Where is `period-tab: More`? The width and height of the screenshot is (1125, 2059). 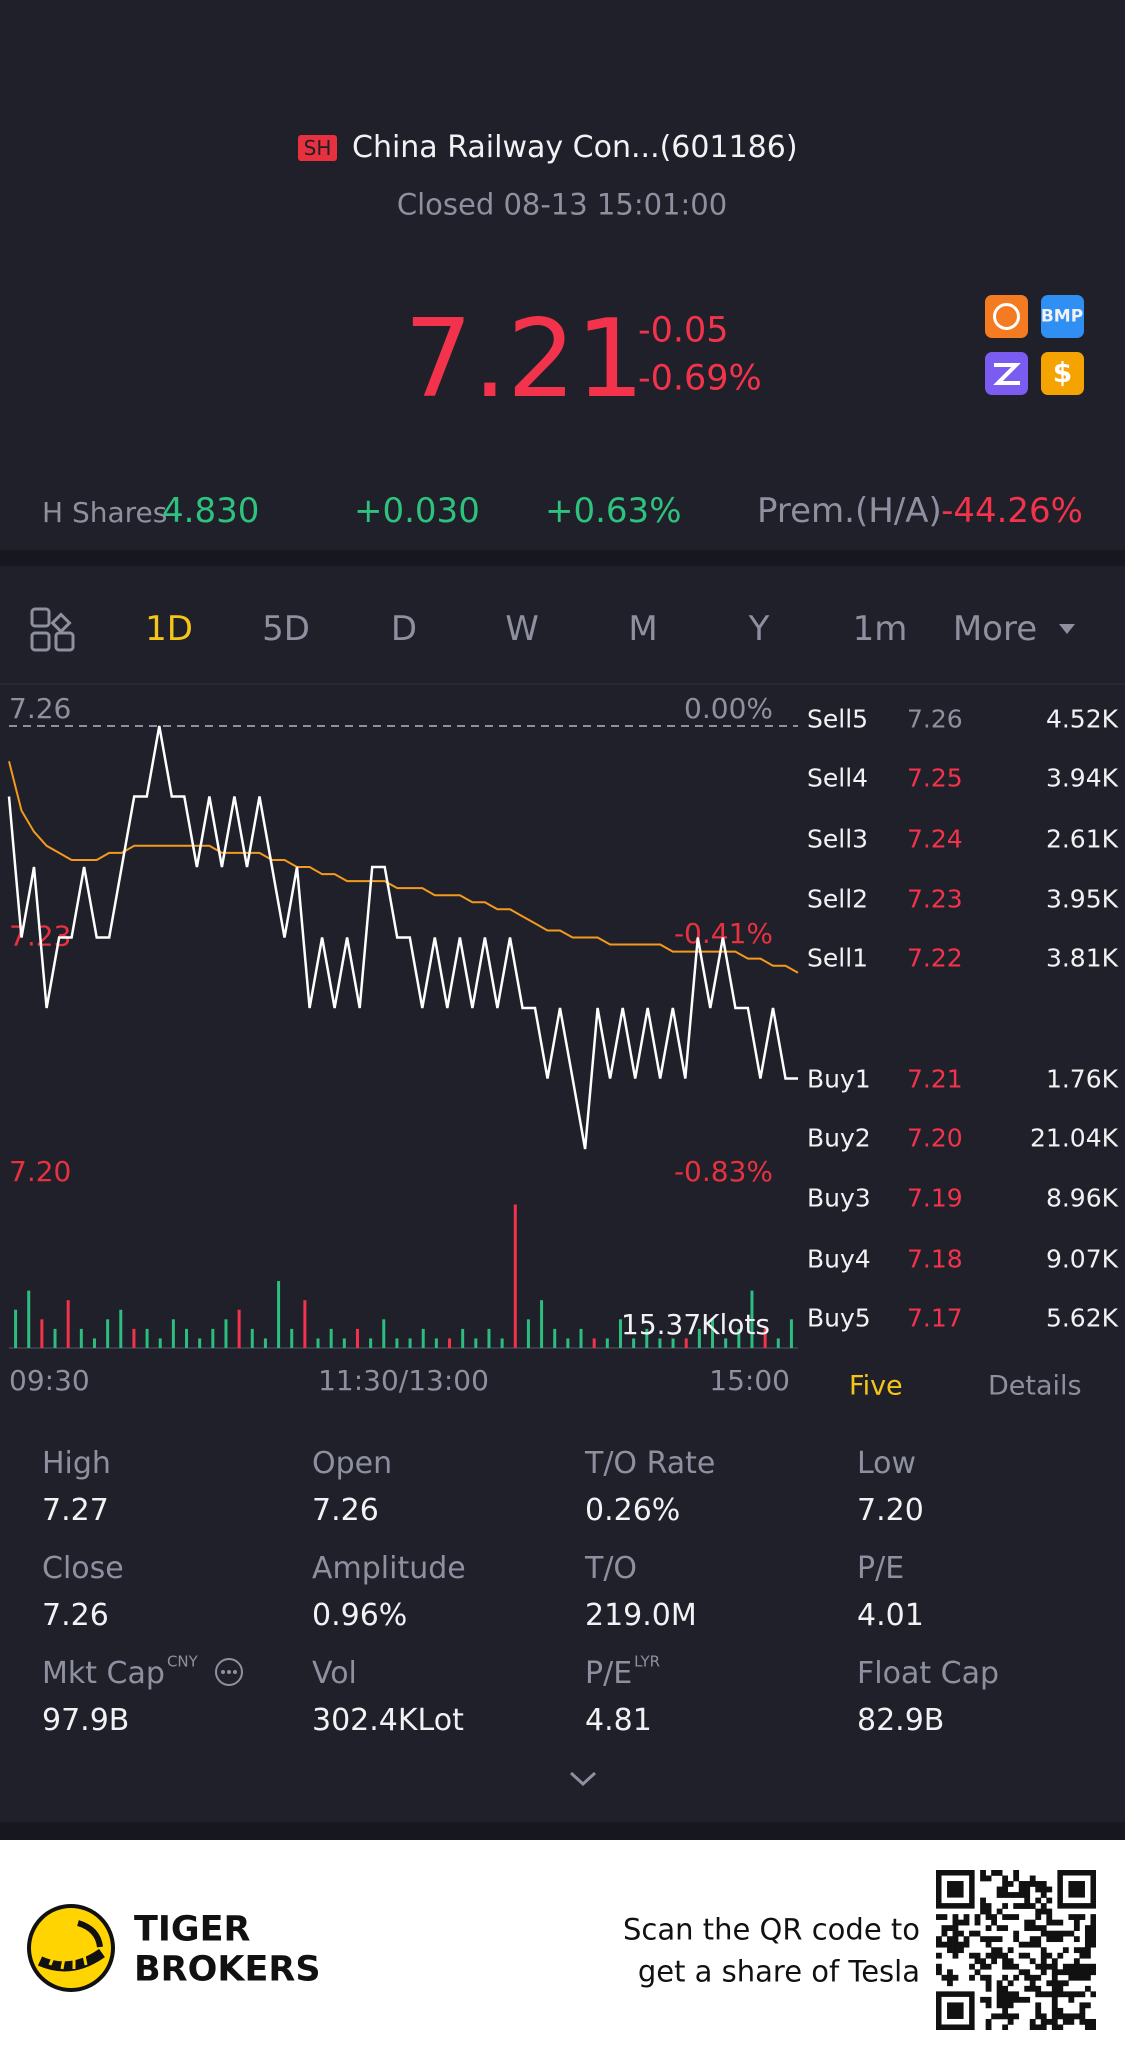
period-tab: More is located at coordinates (995, 629).